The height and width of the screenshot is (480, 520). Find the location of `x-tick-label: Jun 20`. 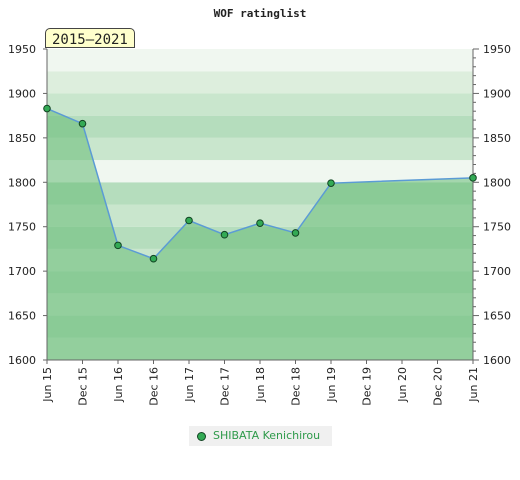

x-tick-label: Jun 20 is located at coordinates (402, 385).